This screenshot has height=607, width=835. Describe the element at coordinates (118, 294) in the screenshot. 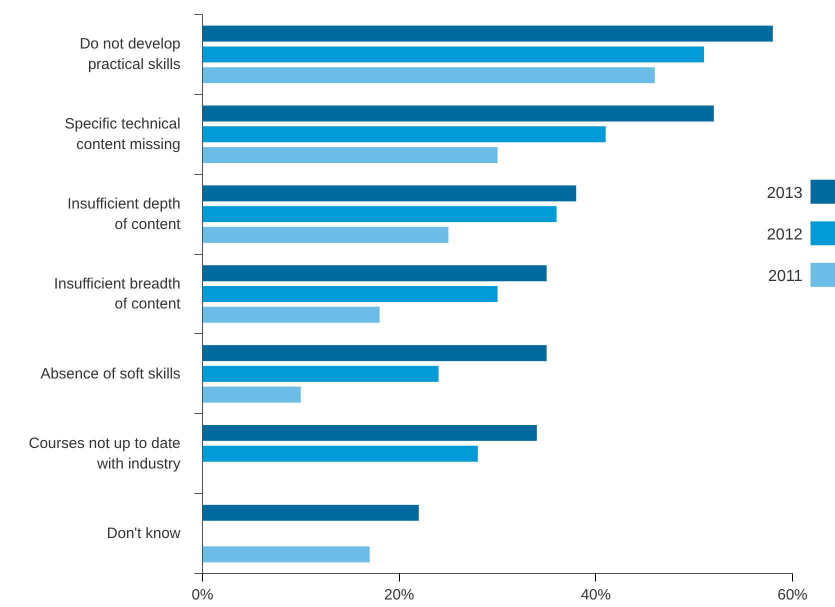

I see `y-tick-label: Insufficient breadth of content` at that location.